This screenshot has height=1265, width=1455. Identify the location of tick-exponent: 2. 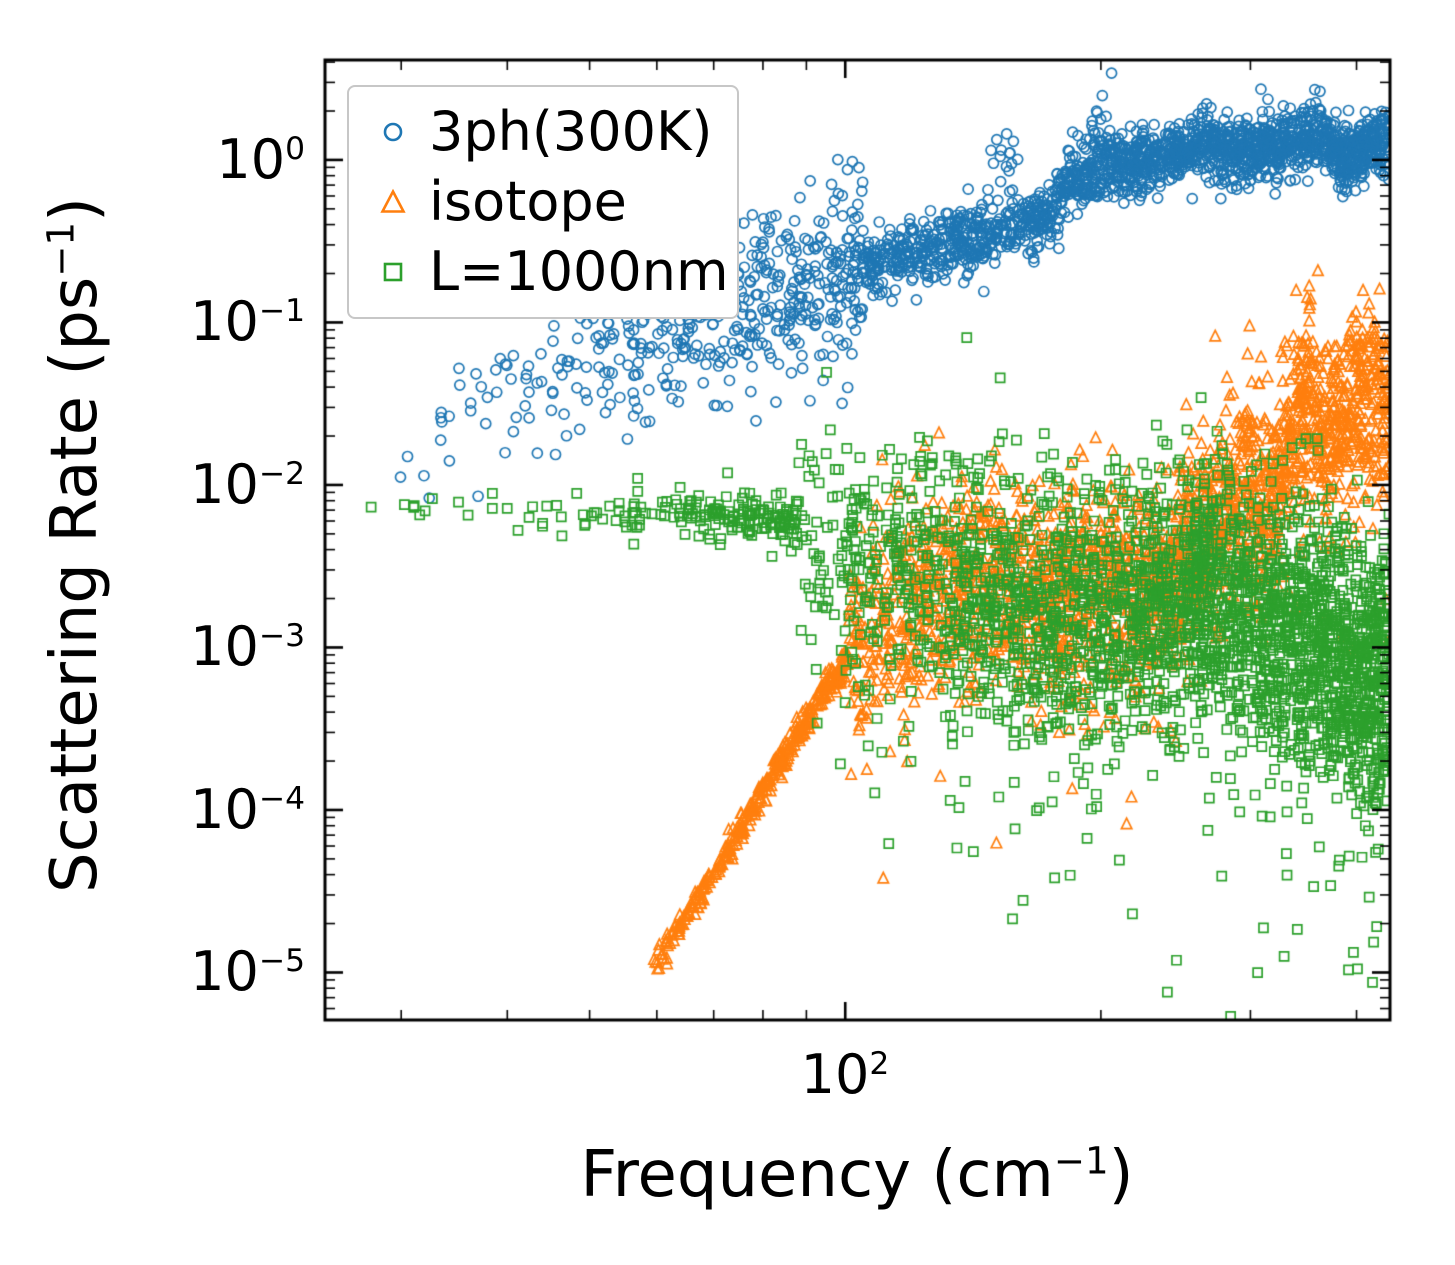
(879, 1064).